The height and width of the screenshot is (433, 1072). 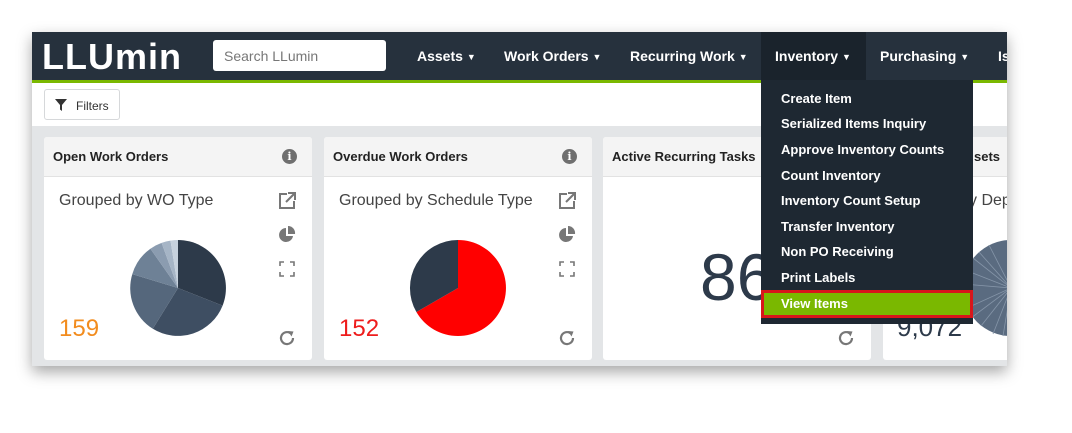 What do you see at coordinates (61, 105) in the screenshot?
I see `filter-icon` at bounding box center [61, 105].